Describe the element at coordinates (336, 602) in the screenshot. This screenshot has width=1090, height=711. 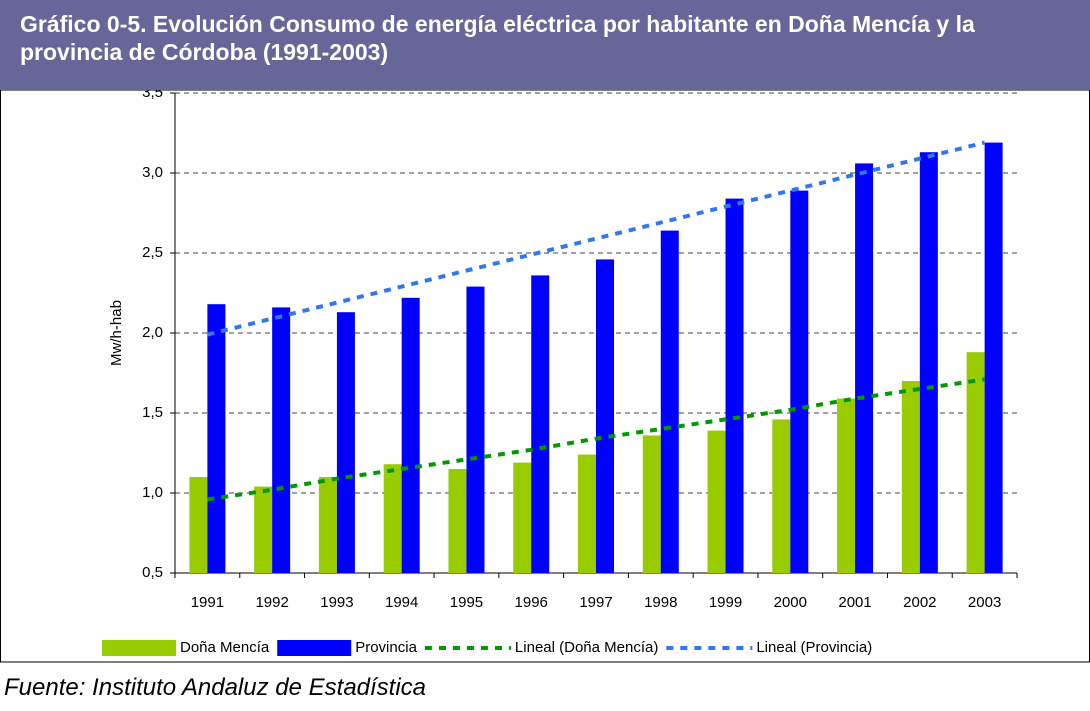
I see `x-tick-label: 1993` at that location.